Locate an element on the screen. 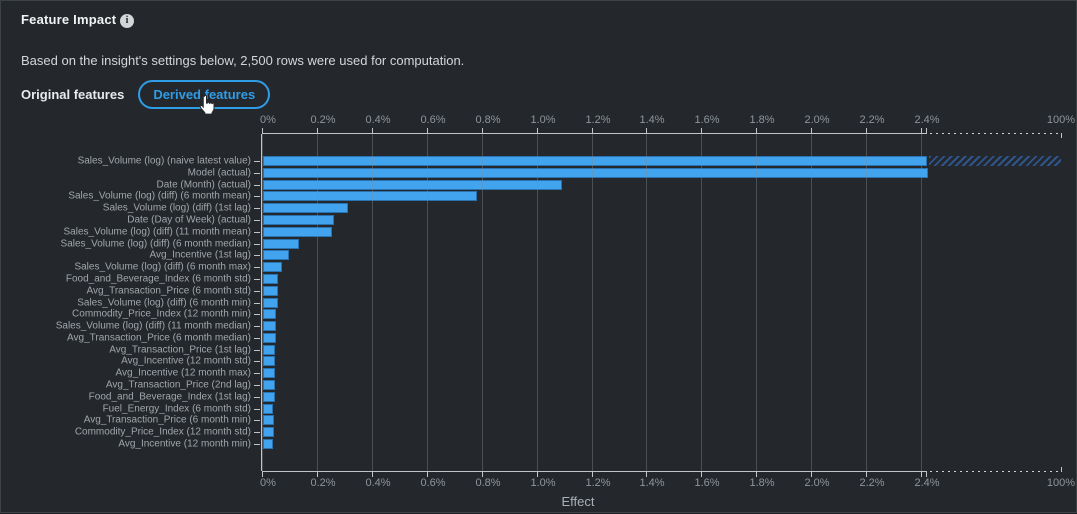 This screenshot has width=1077, height=514. feature-label: Avg_Transaction_Price (6 month median) is located at coordinates (159, 338).